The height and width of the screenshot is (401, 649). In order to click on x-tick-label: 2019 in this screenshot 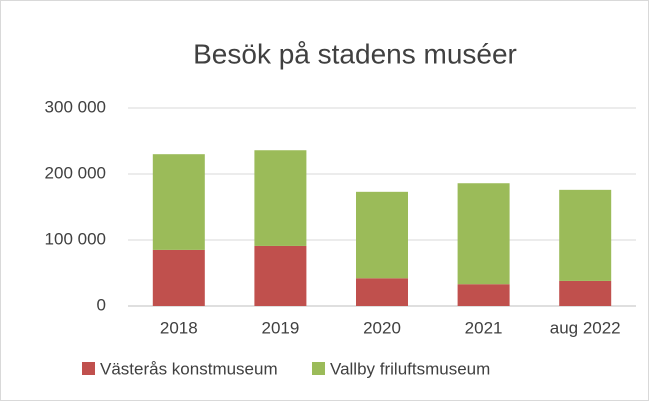, I will do `click(280, 327)`.